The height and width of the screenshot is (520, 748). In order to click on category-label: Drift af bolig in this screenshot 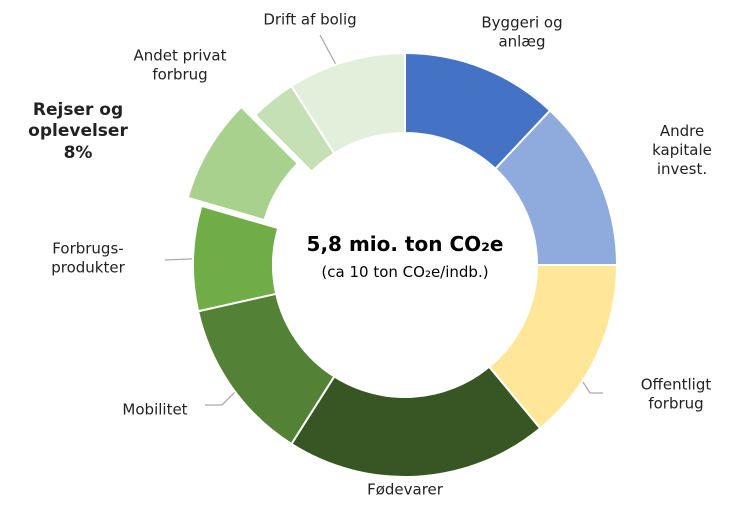, I will do `click(310, 19)`.